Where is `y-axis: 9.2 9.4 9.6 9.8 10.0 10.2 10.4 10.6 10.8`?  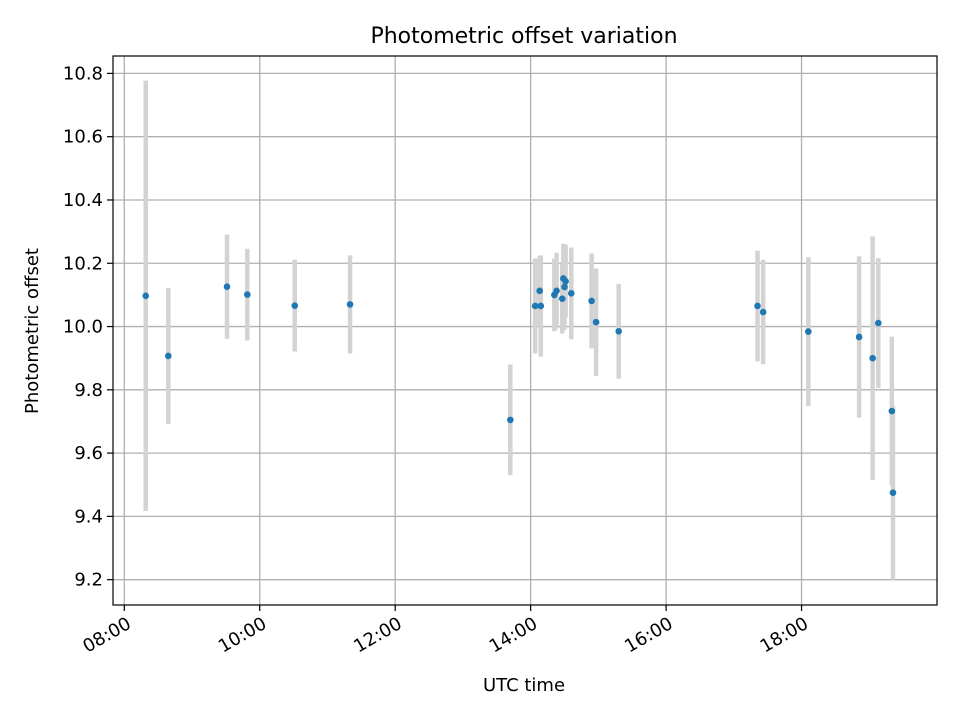
y-axis: 9.2 9.4 9.6 9.8 10.0 10.2 10.4 10.6 10.8 is located at coordinates (88, 327).